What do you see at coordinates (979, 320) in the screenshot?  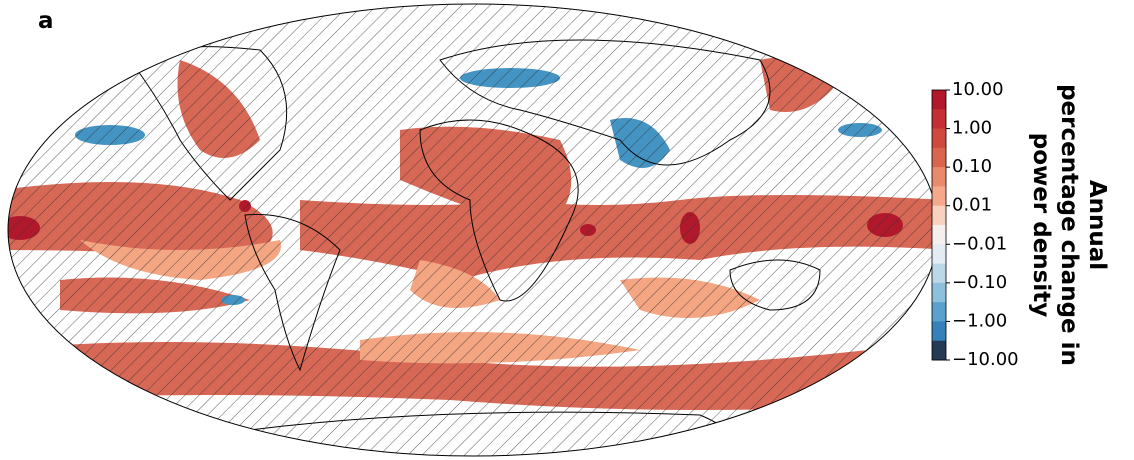 I see `colorbar-tick-label: −1.00` at bounding box center [979, 320].